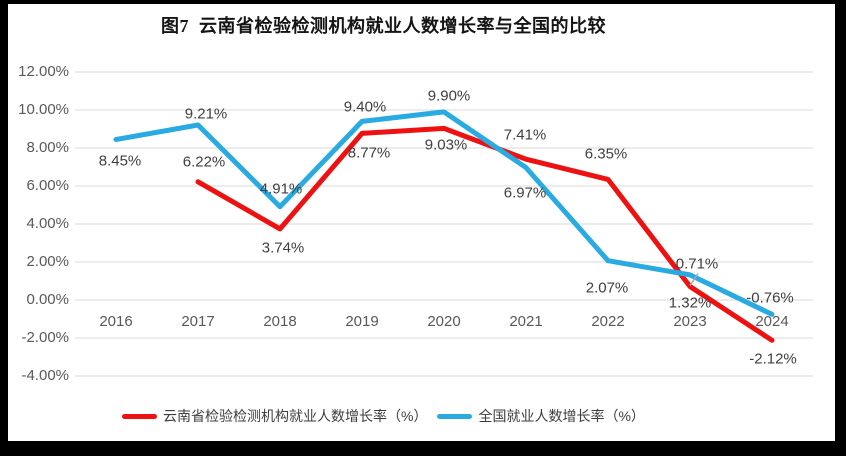 The width and height of the screenshot is (846, 456). What do you see at coordinates (362, 321) in the screenshot?
I see `x-axis-label: 2019` at bounding box center [362, 321].